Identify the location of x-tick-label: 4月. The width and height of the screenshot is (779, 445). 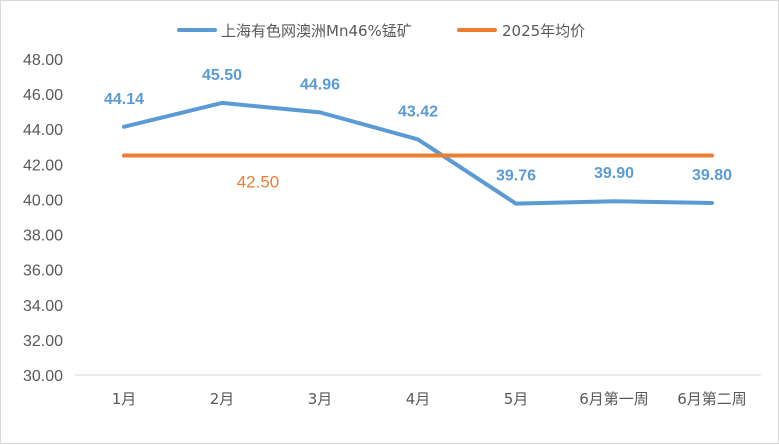
(418, 399).